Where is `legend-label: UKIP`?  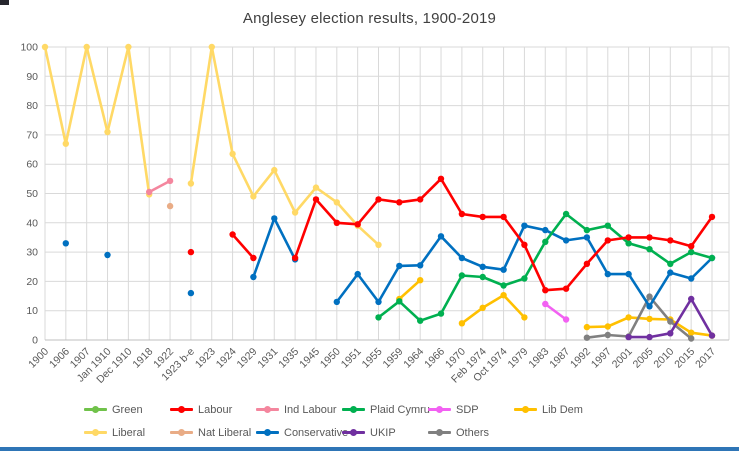
legend-label: UKIP is located at coordinates (383, 432).